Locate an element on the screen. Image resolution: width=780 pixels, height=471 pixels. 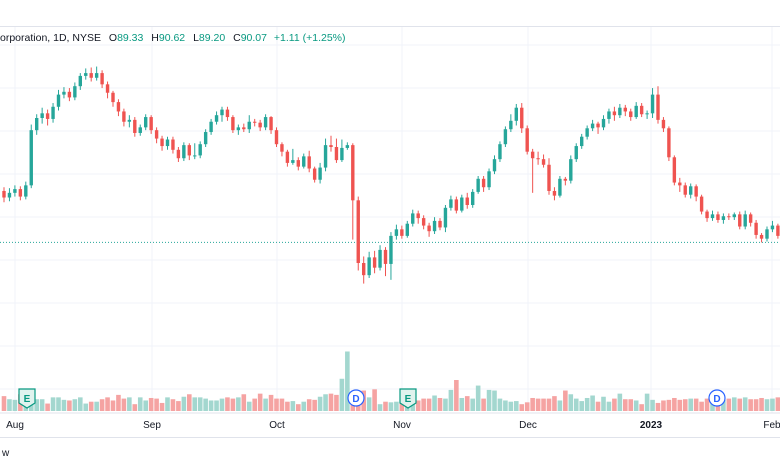
dividend-marker-icon is located at coordinates (356, 398).